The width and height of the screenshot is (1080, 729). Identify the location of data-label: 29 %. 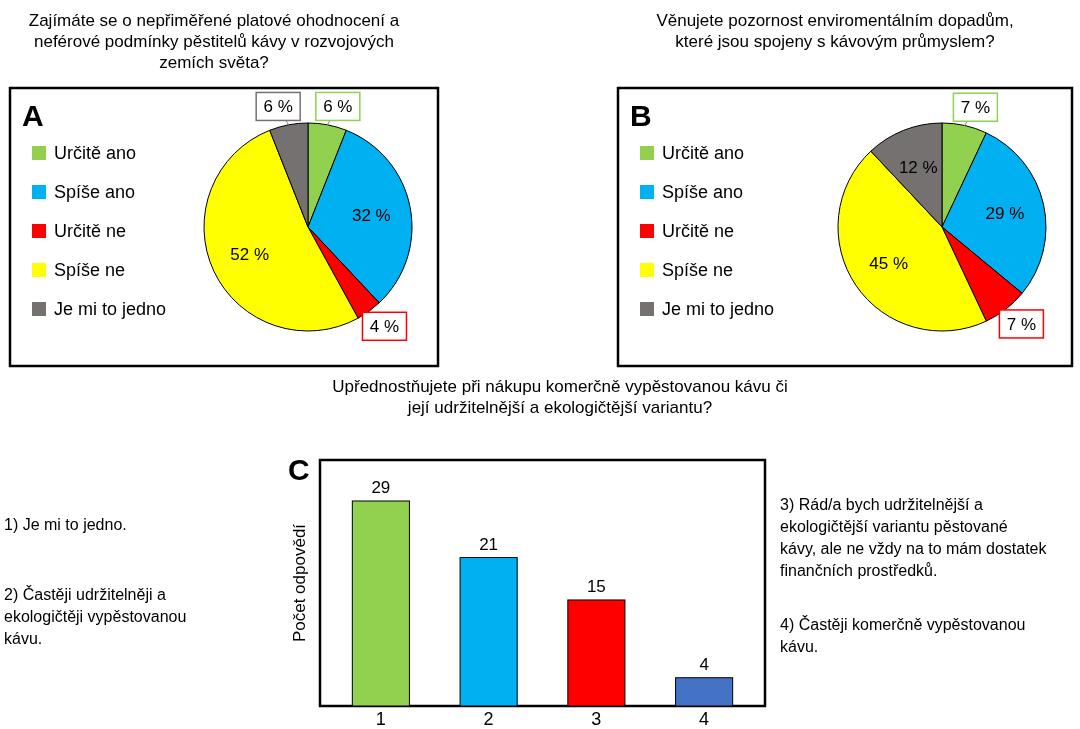
(1005, 213).